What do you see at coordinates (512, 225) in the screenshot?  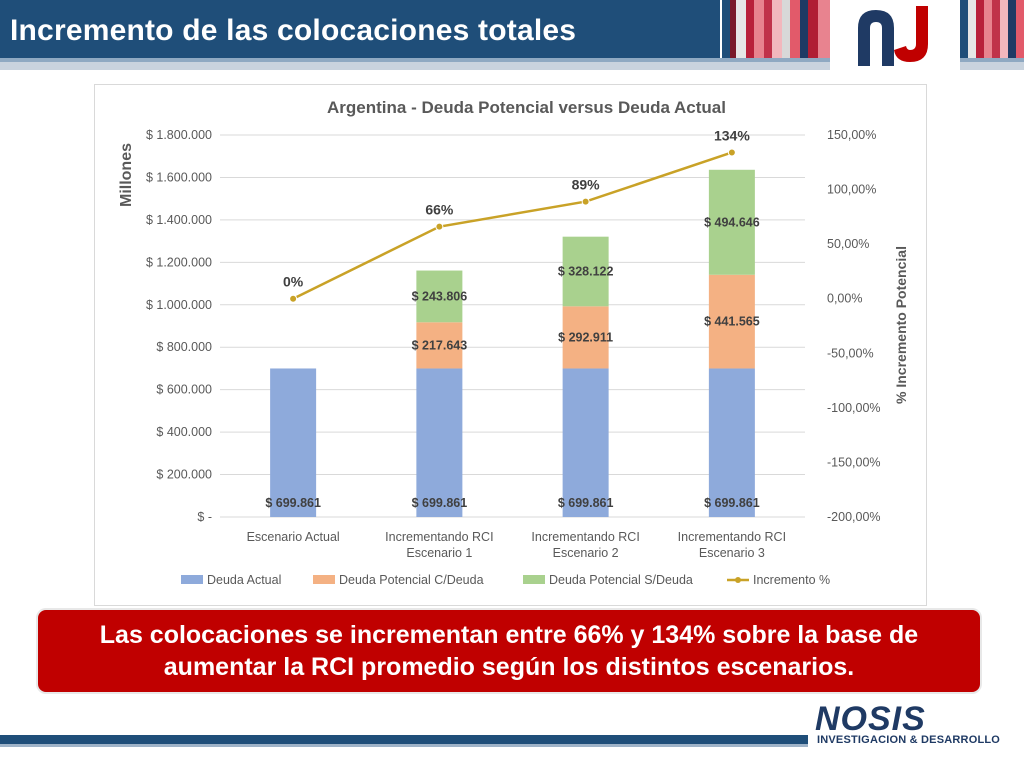 I see `line-incremento` at bounding box center [512, 225].